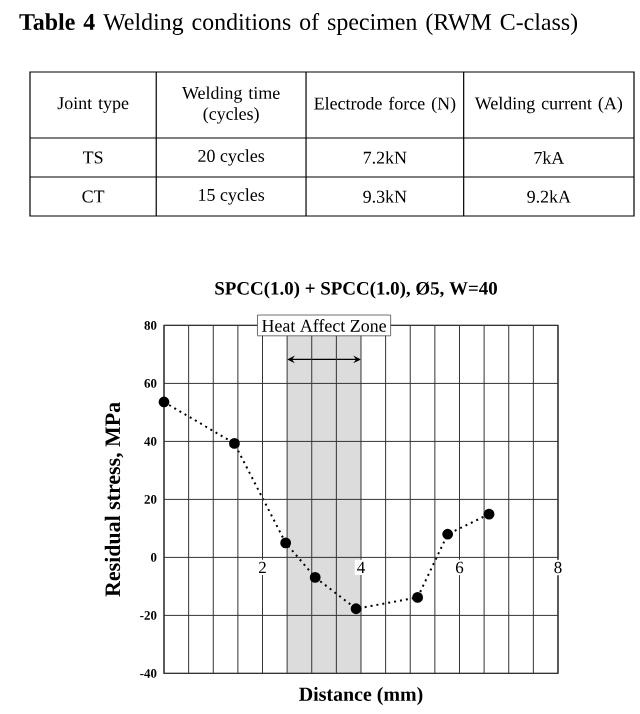  I want to click on category-label: Welding time (cycles), so click(231, 105).